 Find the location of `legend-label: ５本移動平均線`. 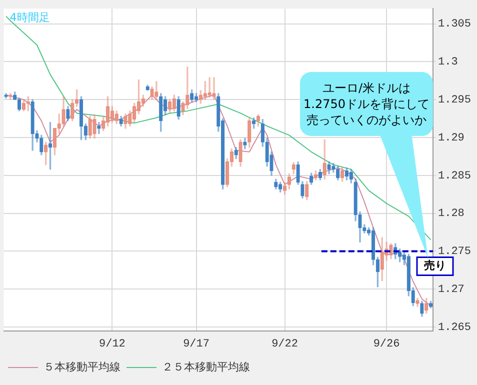

legend-label: ５本移動平均線 is located at coordinates (82, 367).